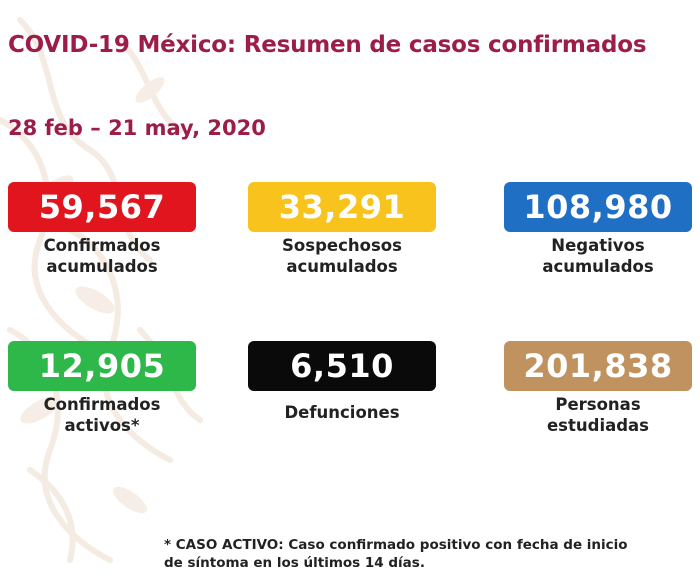 The width and height of the screenshot is (700, 579). Describe the element at coordinates (598, 415) in the screenshot. I see `stat-label: Personas estudiadas` at that location.